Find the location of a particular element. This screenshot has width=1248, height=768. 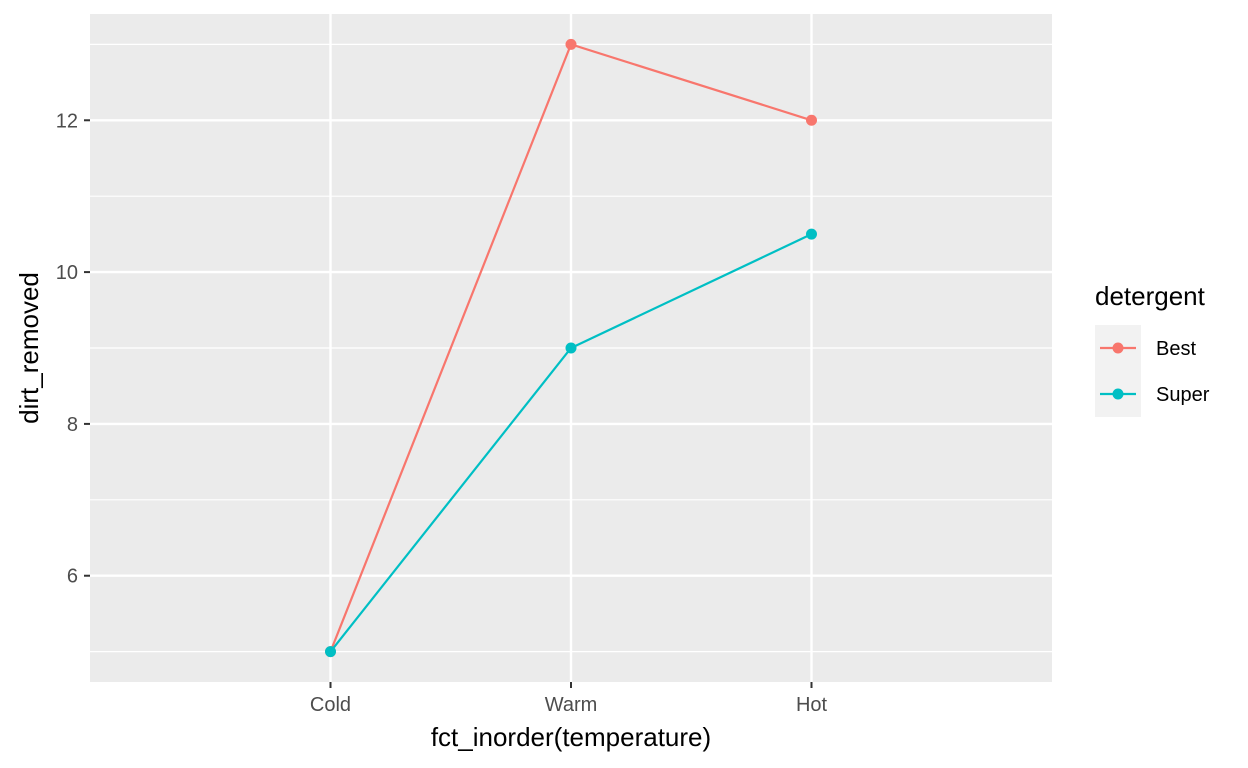

legend-label-super: Super is located at coordinates (1183, 395).